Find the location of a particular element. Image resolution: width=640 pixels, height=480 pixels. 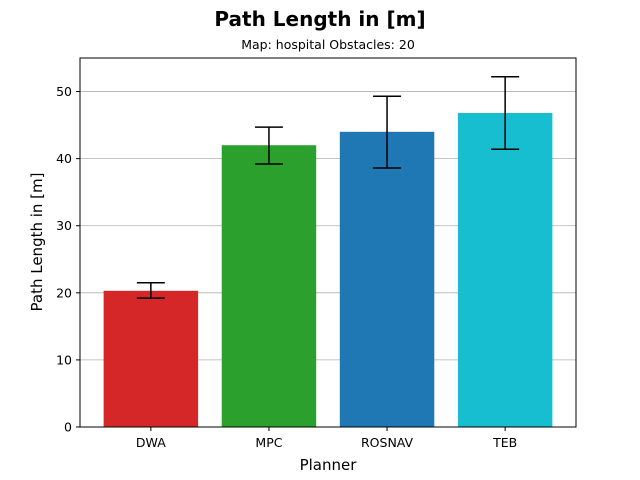

x-tick-label: MPC is located at coordinates (268, 442).